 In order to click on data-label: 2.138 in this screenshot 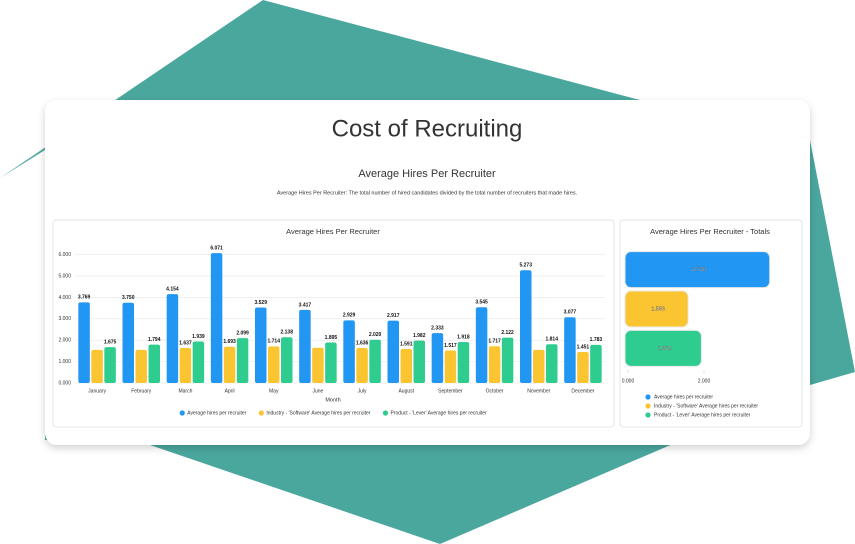, I will do `click(286, 333)`.